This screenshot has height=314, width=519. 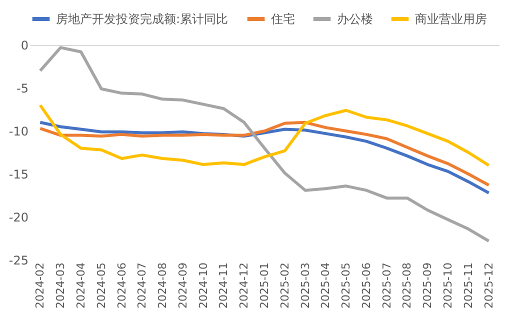 I want to click on x-tick-label: 2025-04, so click(x=325, y=285).